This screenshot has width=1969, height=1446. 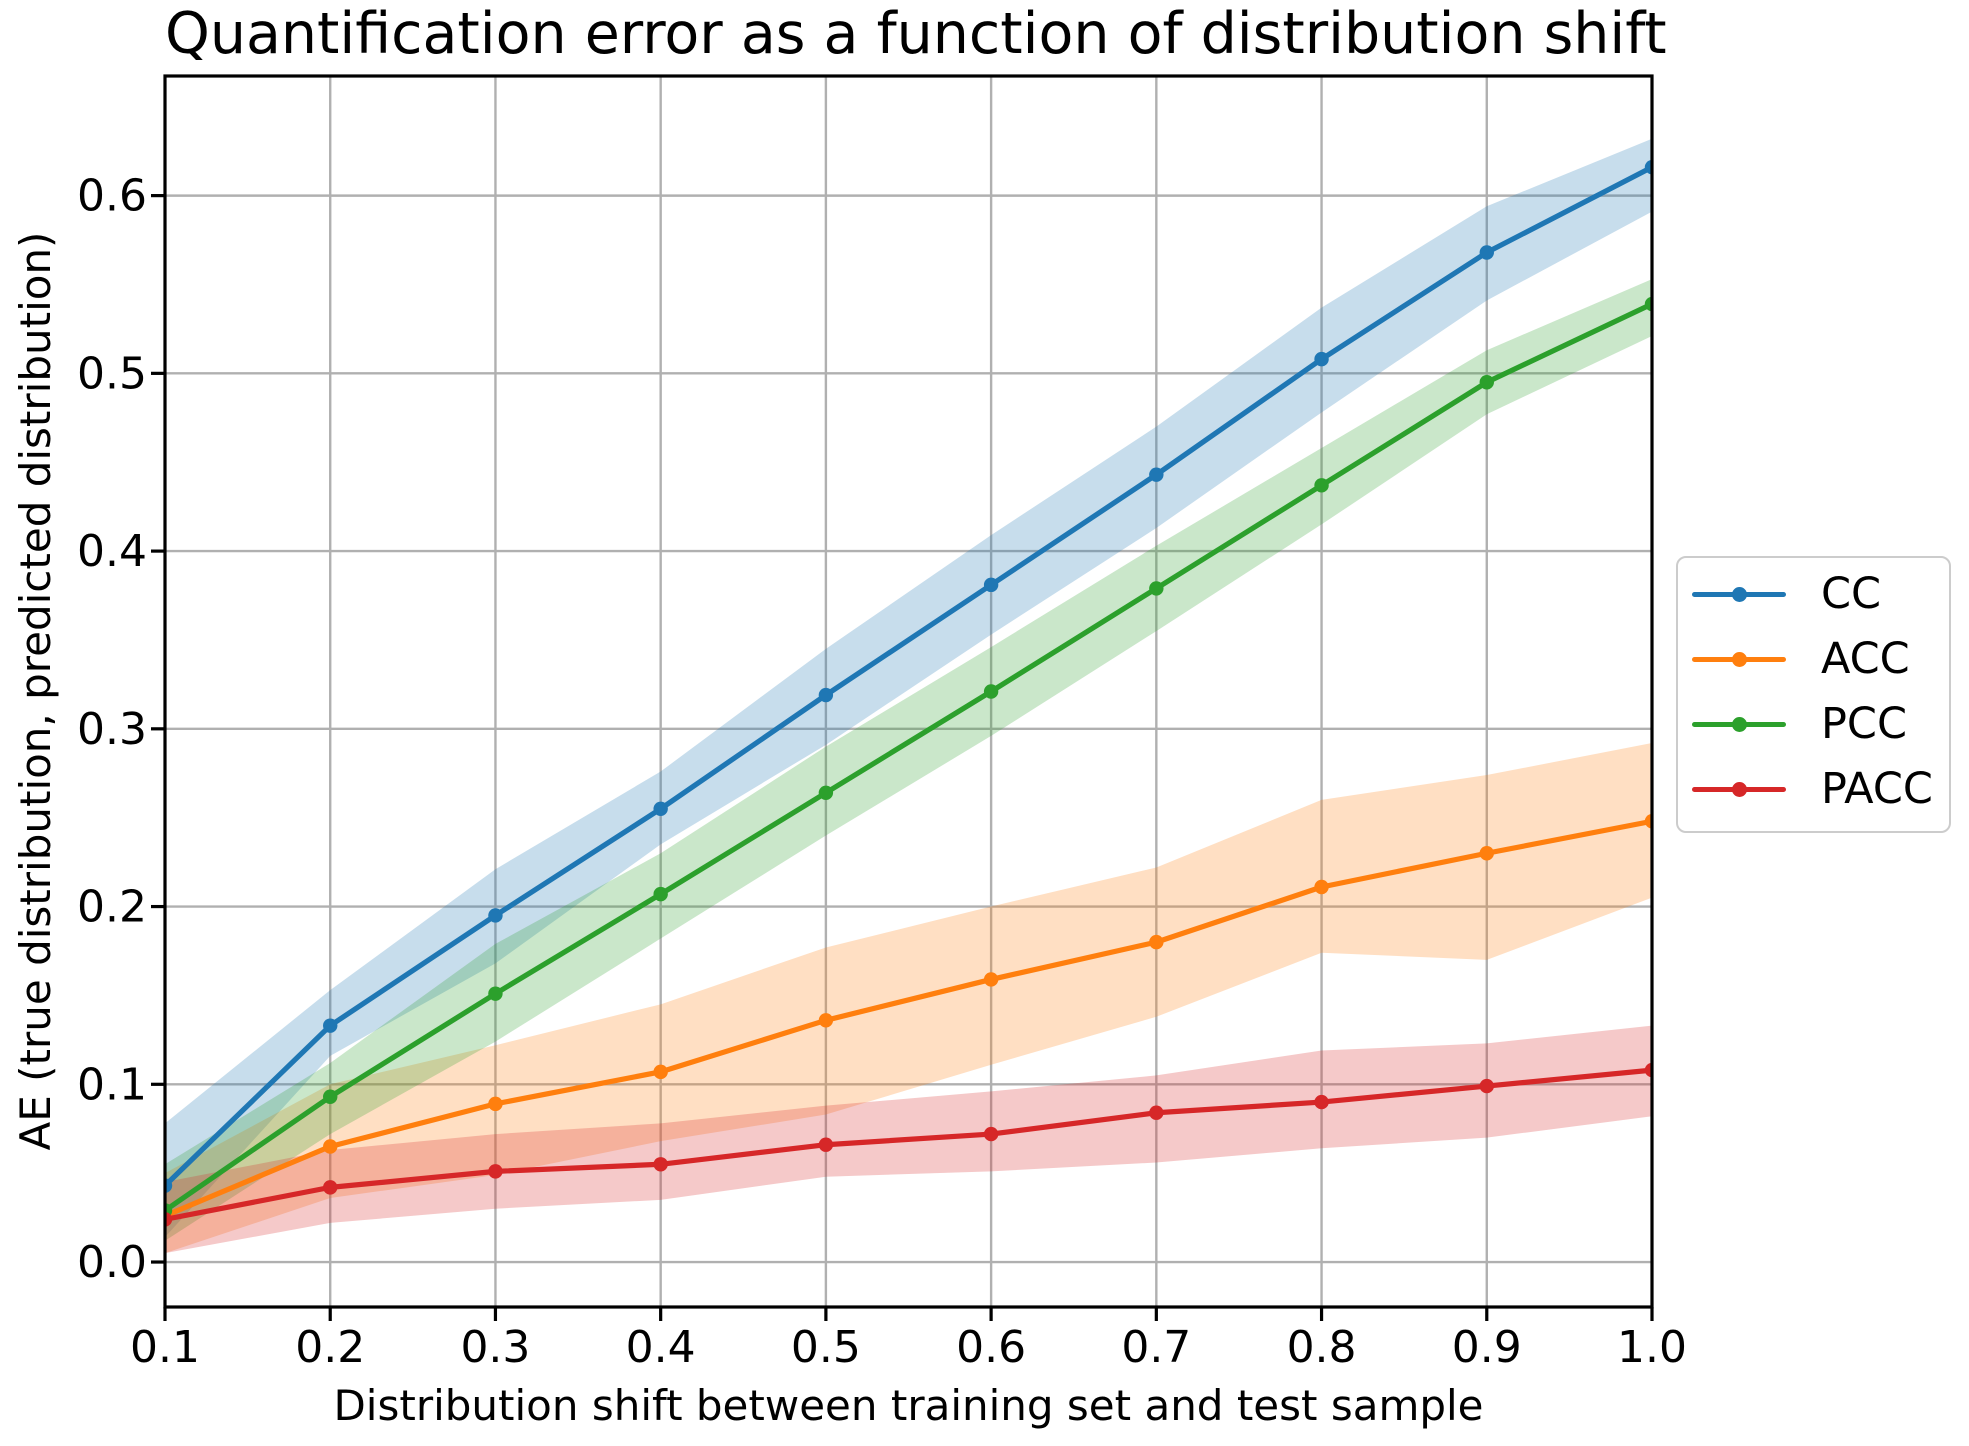 What do you see at coordinates (1864, 724) in the screenshot?
I see `legend-label: PCC` at bounding box center [1864, 724].